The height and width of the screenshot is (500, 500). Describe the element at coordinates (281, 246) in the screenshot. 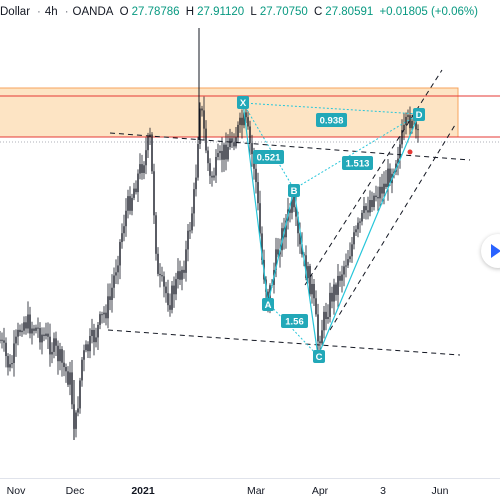

I see `pattern-leg-ab` at that location.